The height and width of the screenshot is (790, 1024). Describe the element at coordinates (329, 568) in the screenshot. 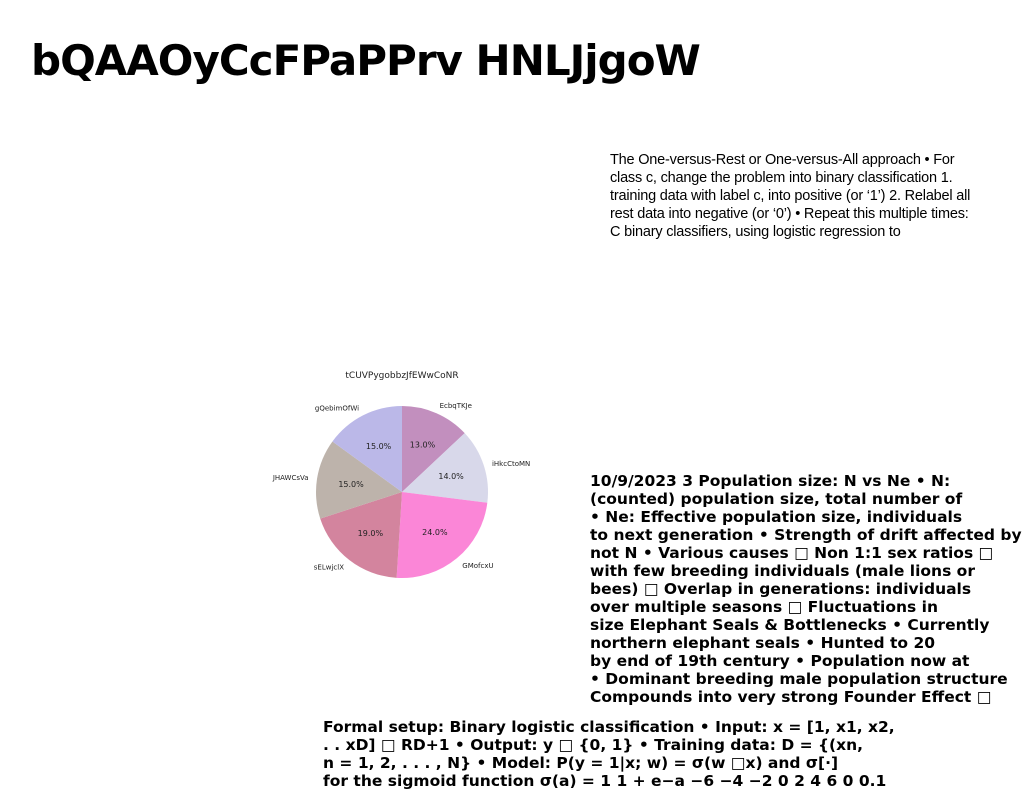

I see `pie-category-label: sELwjclX` at that location.